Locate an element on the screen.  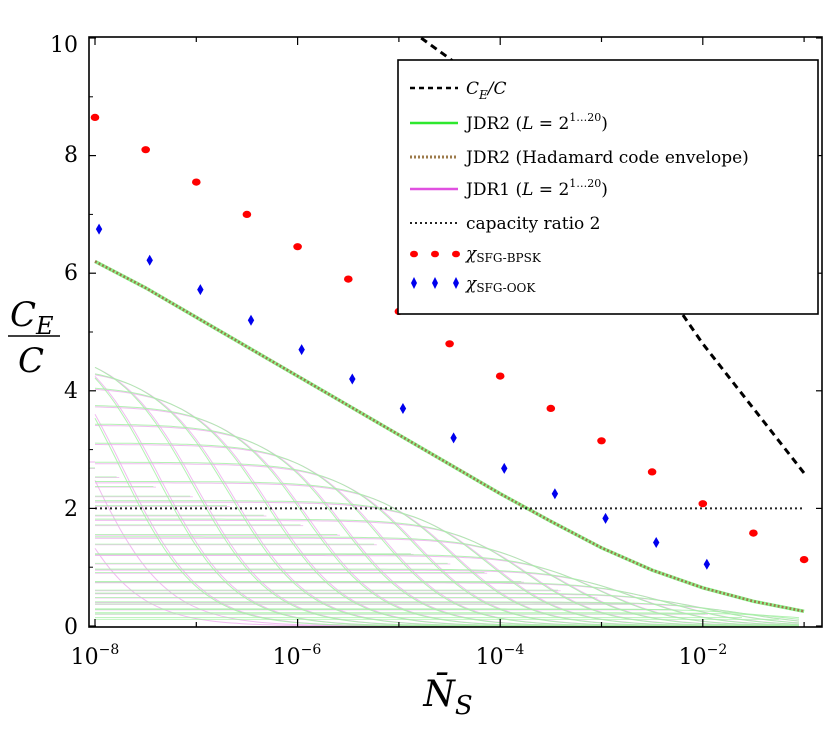
legend-label-capacity: capacity ratio 2 is located at coordinates (533, 224).